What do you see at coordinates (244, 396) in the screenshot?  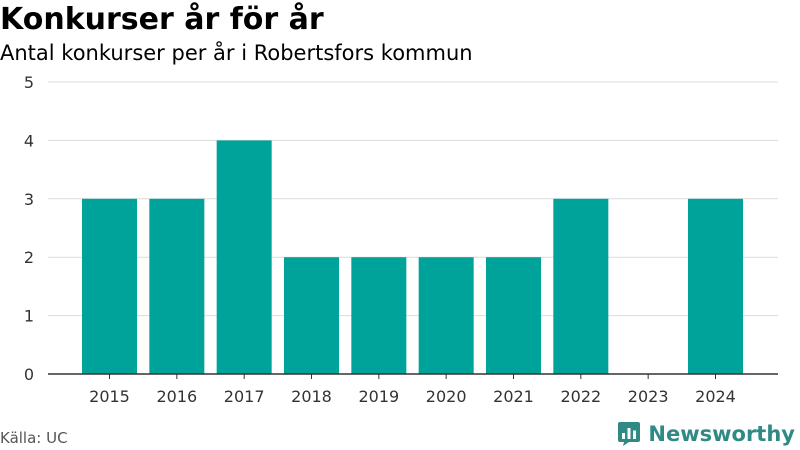 I see `x-tick-label-2017: 2017` at bounding box center [244, 396].